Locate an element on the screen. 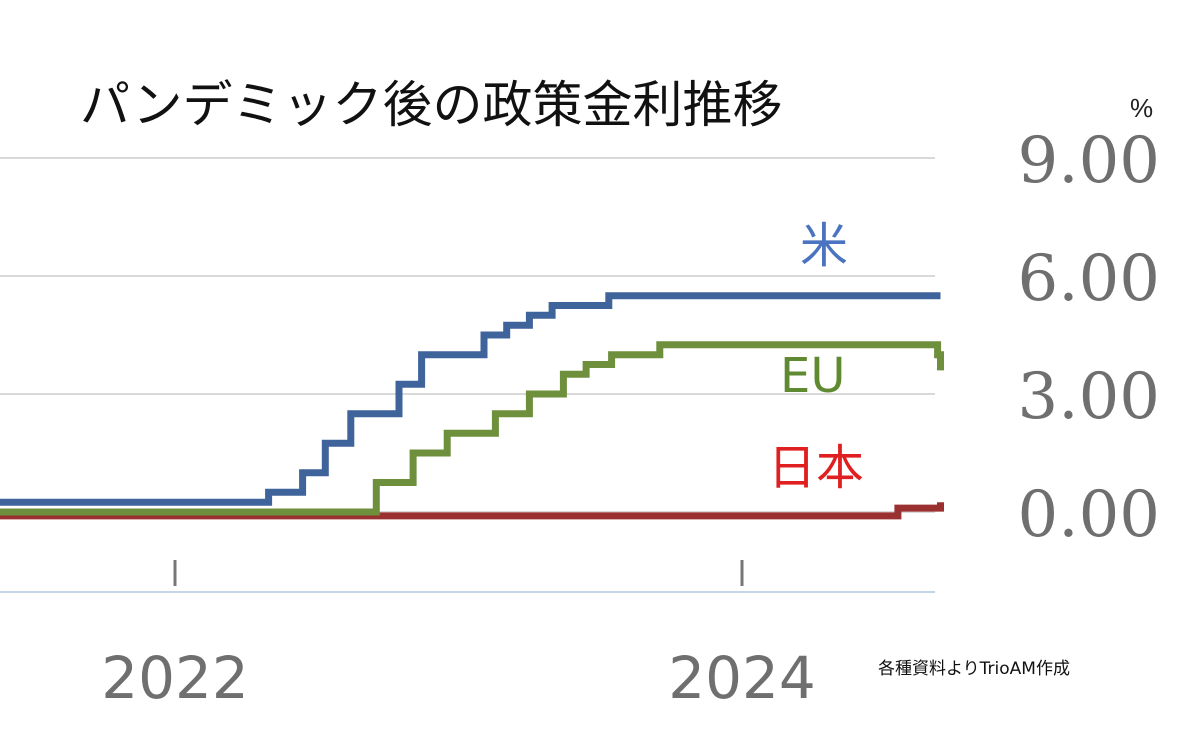 This screenshot has width=1182, height=732. x-tick-labels: 2022 2024 is located at coordinates (458, 678).